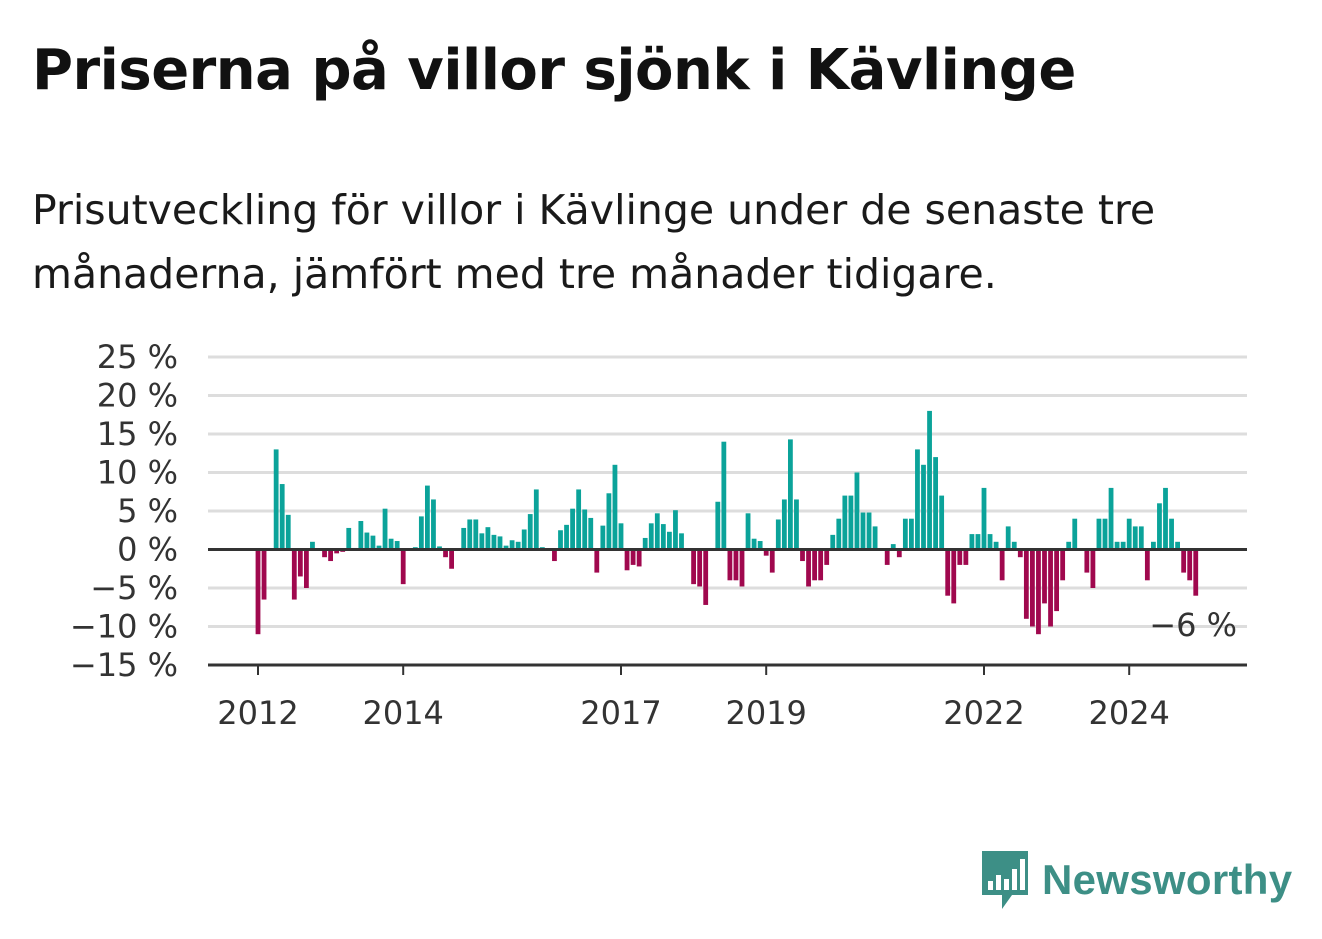 The image size is (1322, 939). What do you see at coordinates (1193, 625) in the screenshot?
I see `last-value-label: −6 %` at bounding box center [1193, 625].